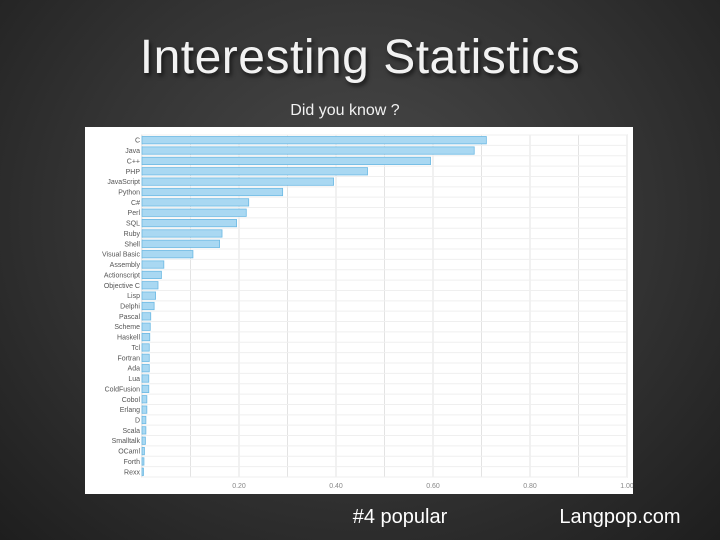 Image resolution: width=720 pixels, height=540 pixels. What do you see at coordinates (137, 141) in the screenshot?
I see `category-label: C` at bounding box center [137, 141].